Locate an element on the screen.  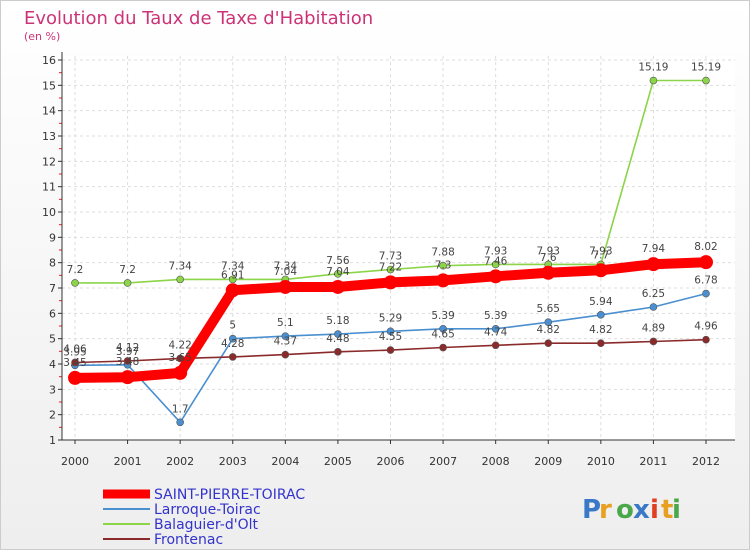
data-label: 4.96 is located at coordinates (706, 327).